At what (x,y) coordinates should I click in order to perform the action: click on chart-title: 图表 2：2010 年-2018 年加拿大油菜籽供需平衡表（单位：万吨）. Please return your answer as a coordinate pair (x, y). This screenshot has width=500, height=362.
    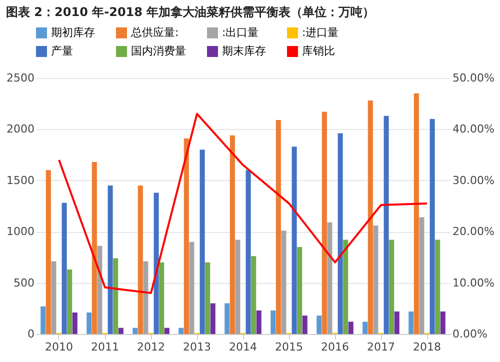
    Looking at the image, I should click on (190, 12).